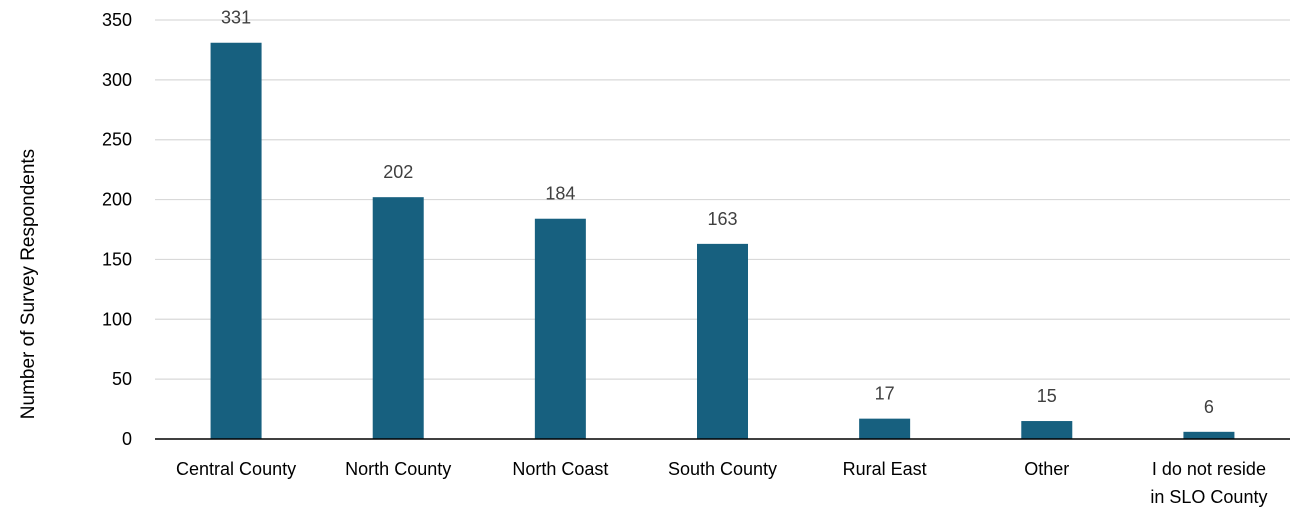 This screenshot has width=1294, height=514. I want to click on data-label: 184, so click(560, 194).